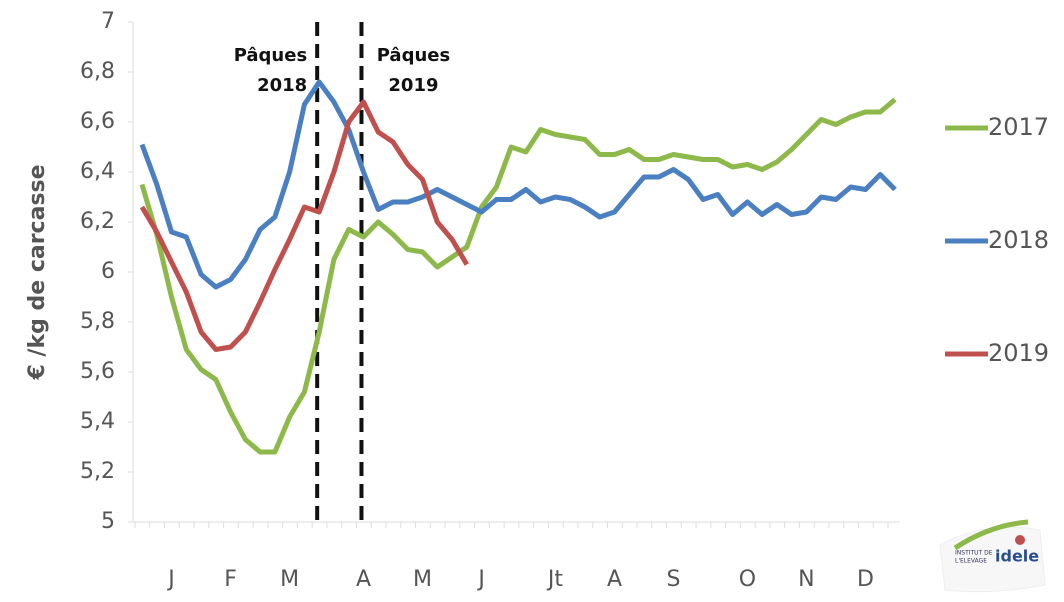  I want to click on annotation: 2019, so click(413, 85).